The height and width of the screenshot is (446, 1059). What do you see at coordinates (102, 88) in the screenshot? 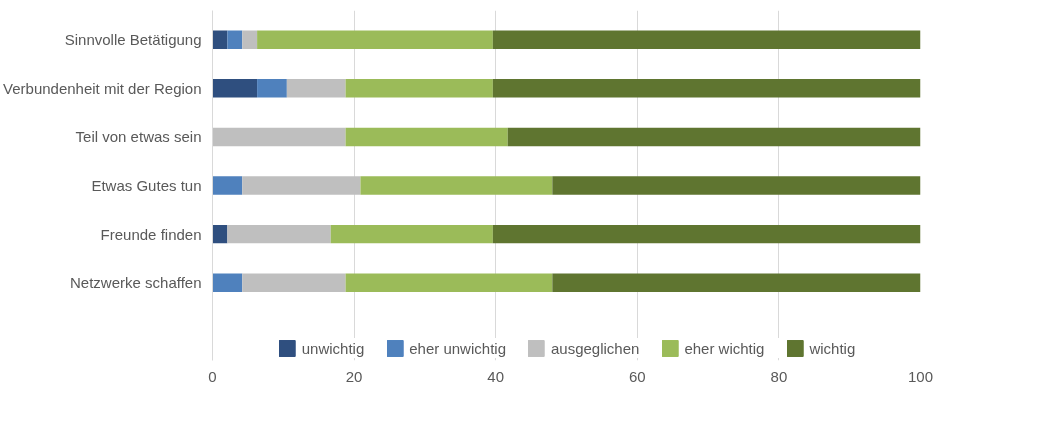
I see `y-tick-label: Verbundenheit mit der Region` at bounding box center [102, 88].